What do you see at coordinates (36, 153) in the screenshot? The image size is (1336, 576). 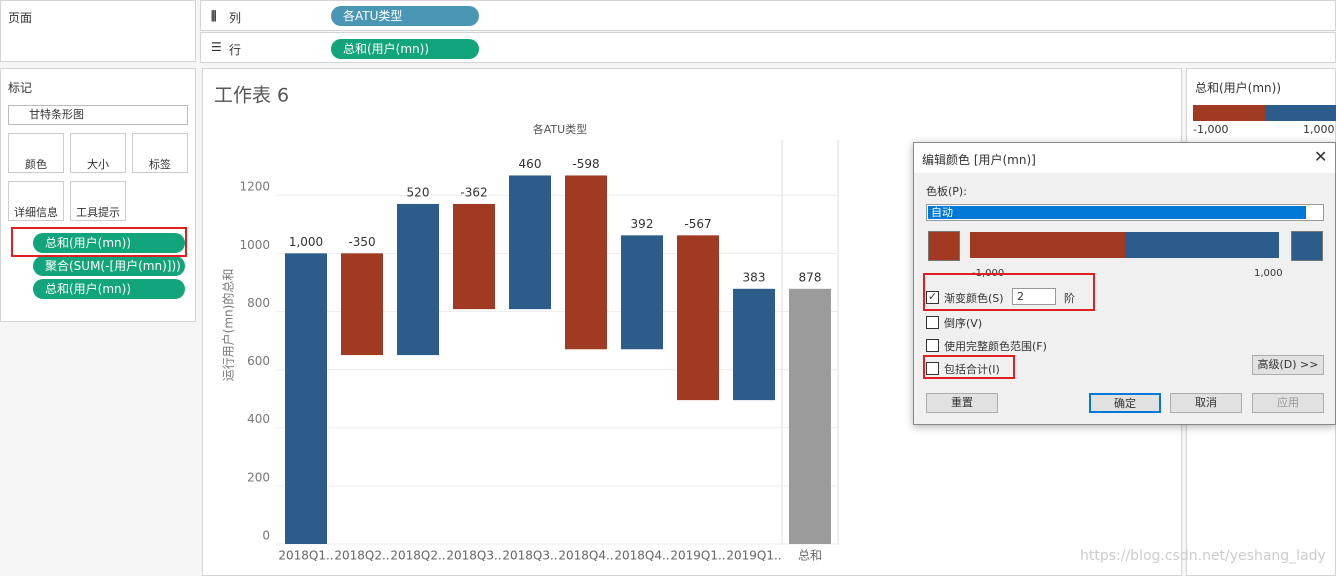 I see `color-button: 颜色` at bounding box center [36, 153].